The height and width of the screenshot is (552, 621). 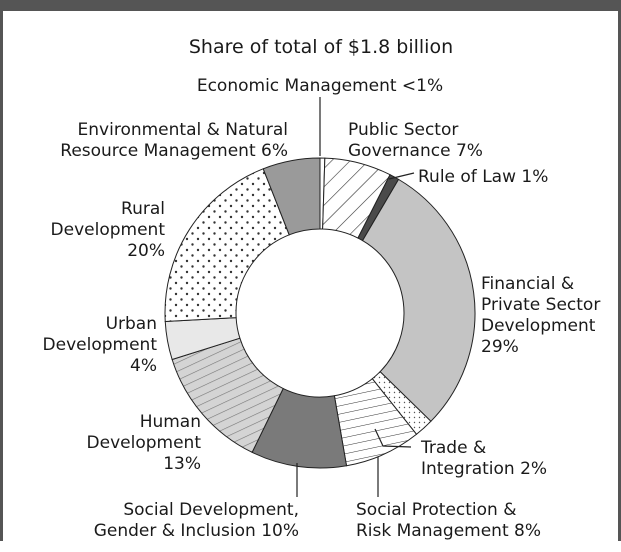 What do you see at coordinates (320, 86) in the screenshot?
I see `slice-label-0: Economic Management <1%` at bounding box center [320, 86].